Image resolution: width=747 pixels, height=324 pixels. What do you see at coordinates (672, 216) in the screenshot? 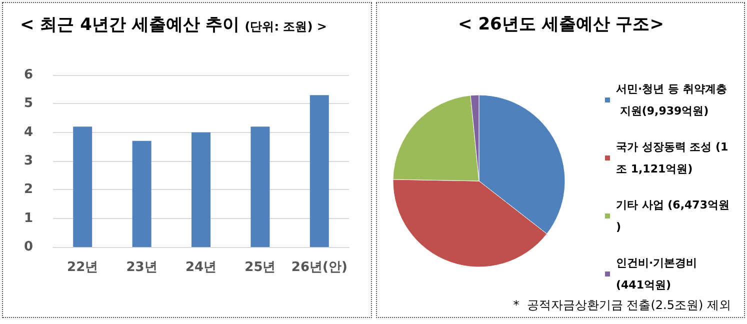
I see `legend-label: 기타 사업 (6,473억원)` at bounding box center [672, 216].